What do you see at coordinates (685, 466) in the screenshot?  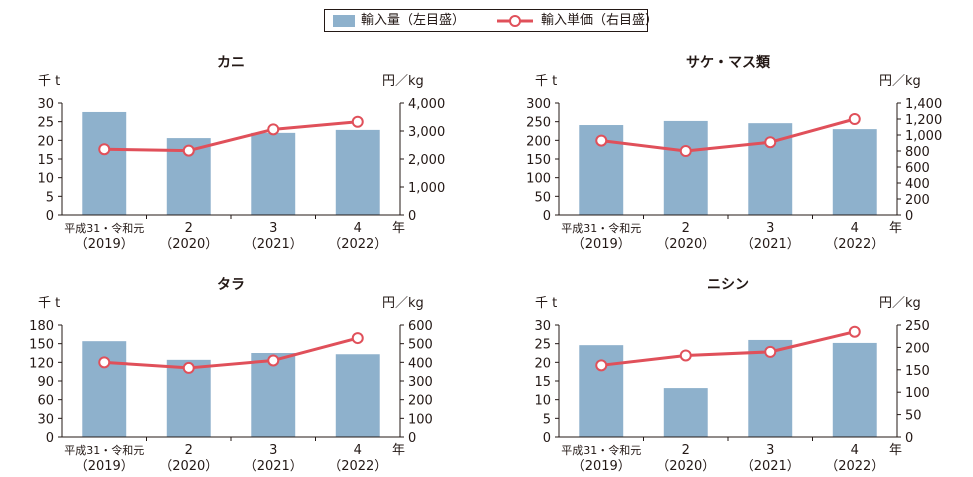 I see `x-tick-sublabel: （2020）` at bounding box center [685, 466].